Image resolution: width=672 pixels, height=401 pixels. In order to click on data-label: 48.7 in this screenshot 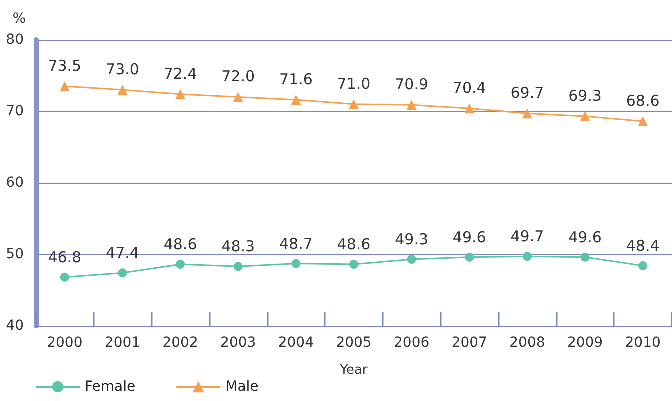, I will do `click(296, 243)`.